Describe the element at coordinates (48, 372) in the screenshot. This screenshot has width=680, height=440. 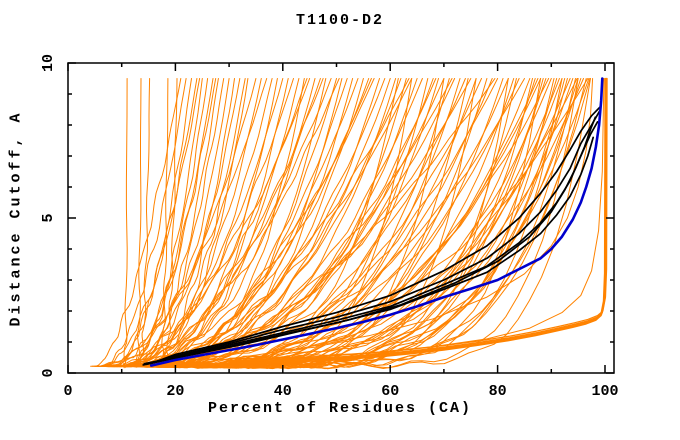
I see `y-tick-label: 0` at that location.